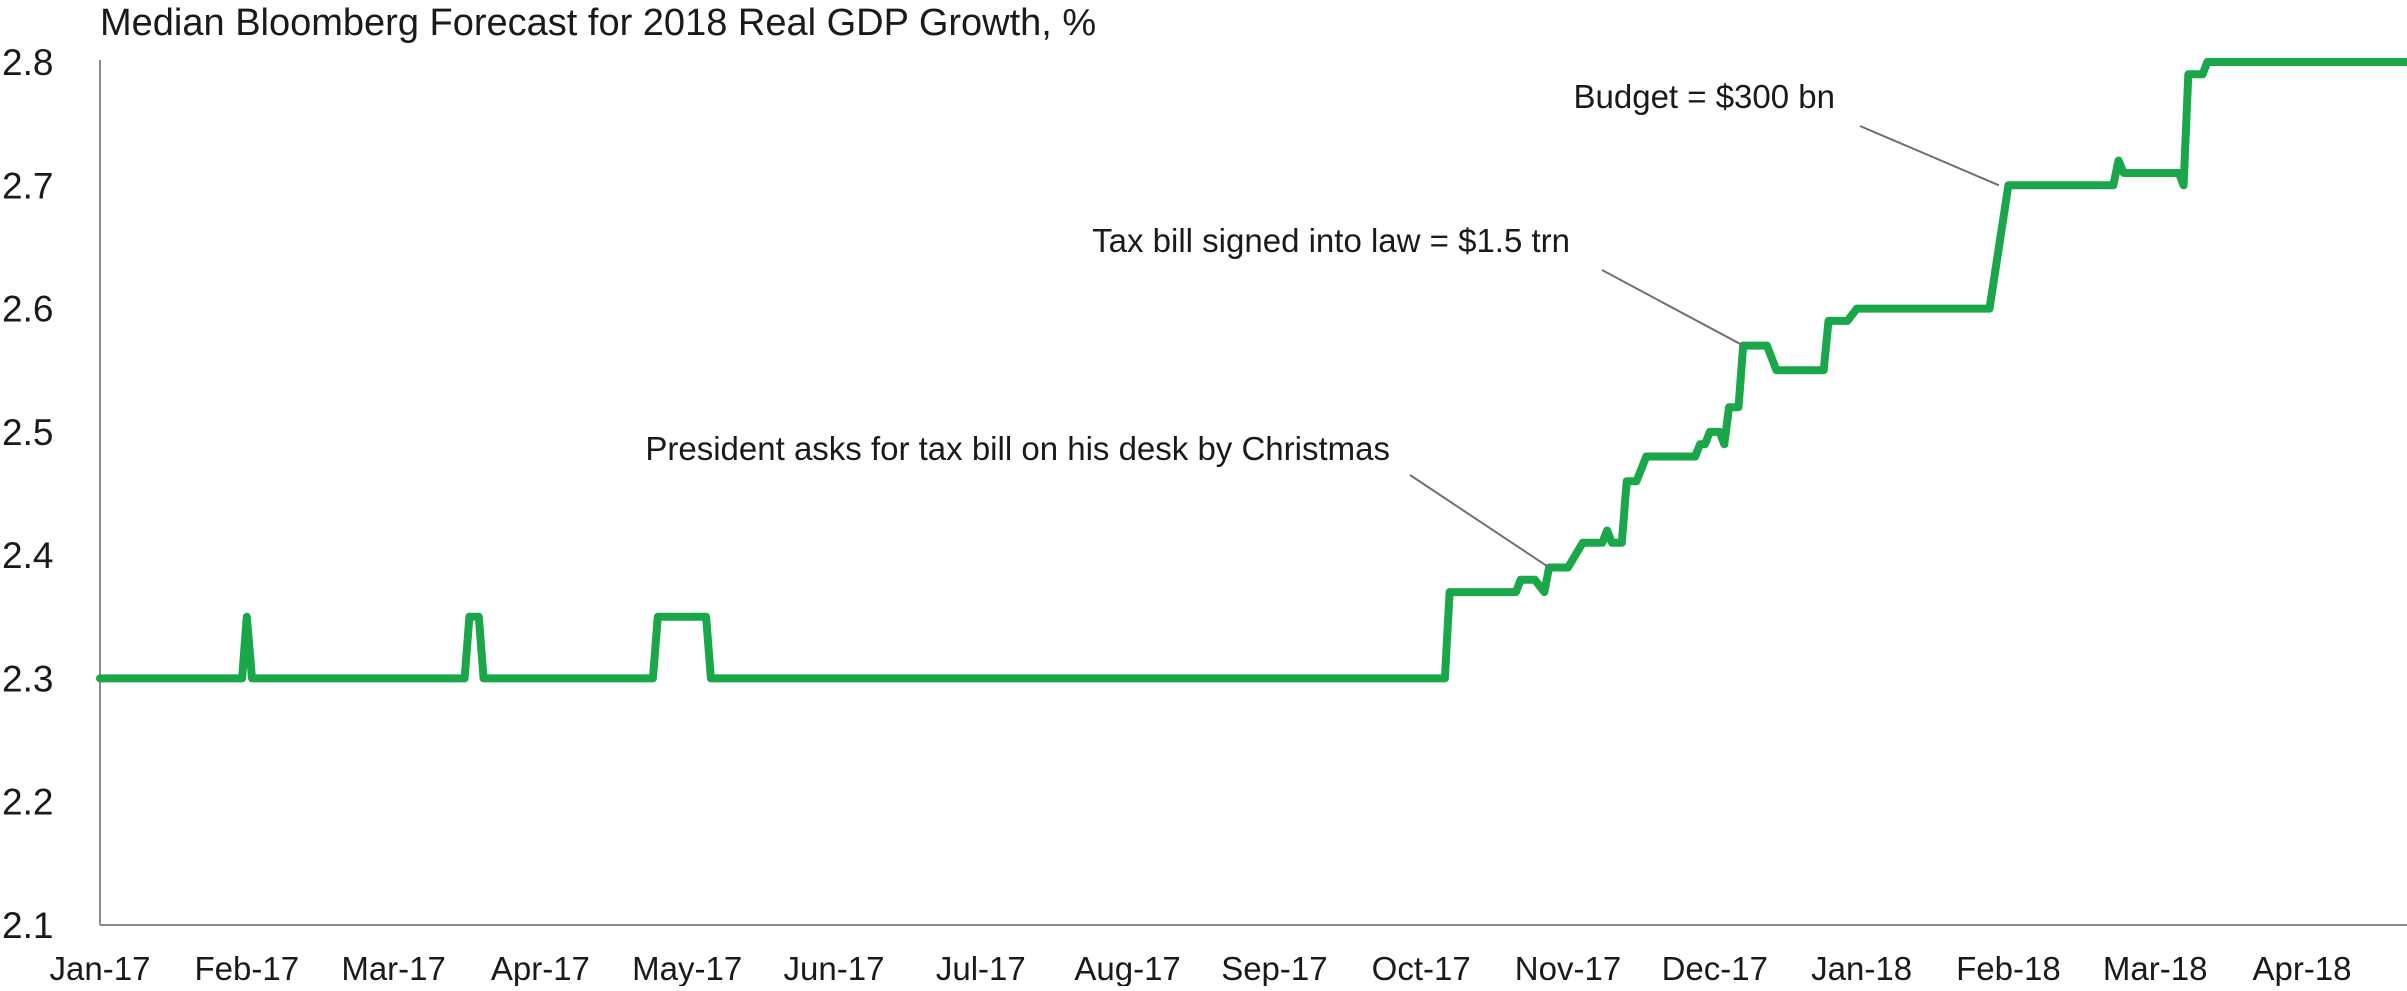 The width and height of the screenshot is (2407, 991). What do you see at coordinates (27, 185) in the screenshot?
I see `y-tick-label: 2.7` at bounding box center [27, 185].